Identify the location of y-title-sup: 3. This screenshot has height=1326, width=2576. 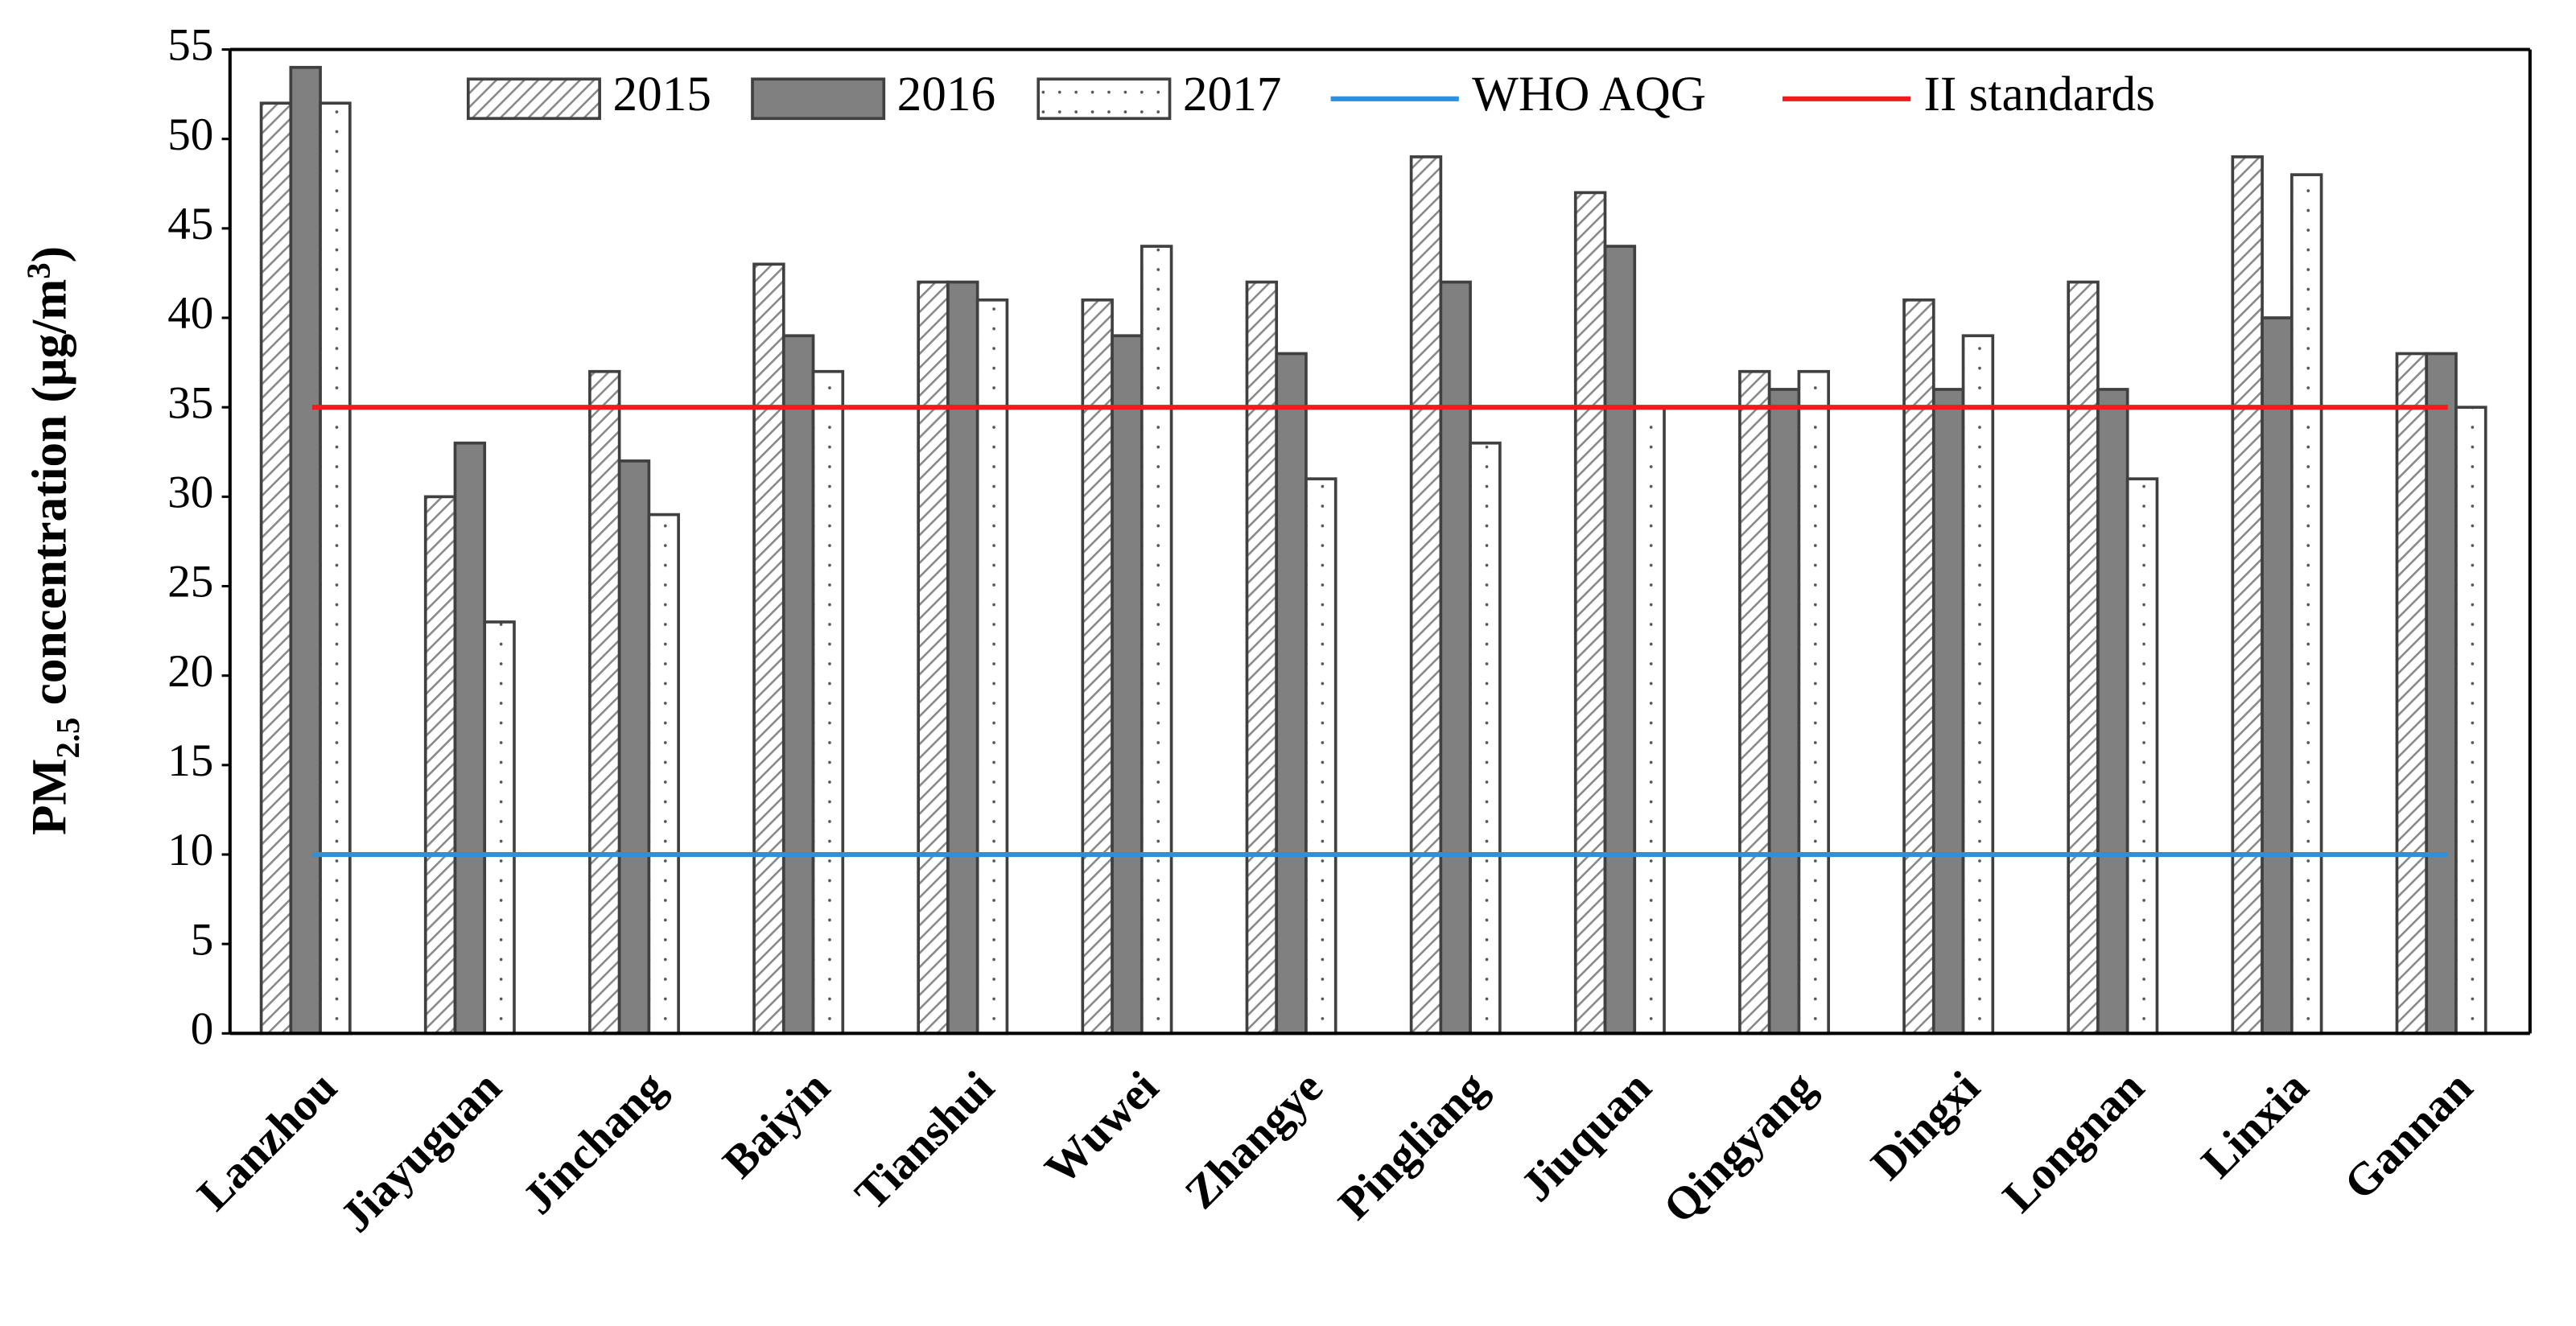
(38, 270).